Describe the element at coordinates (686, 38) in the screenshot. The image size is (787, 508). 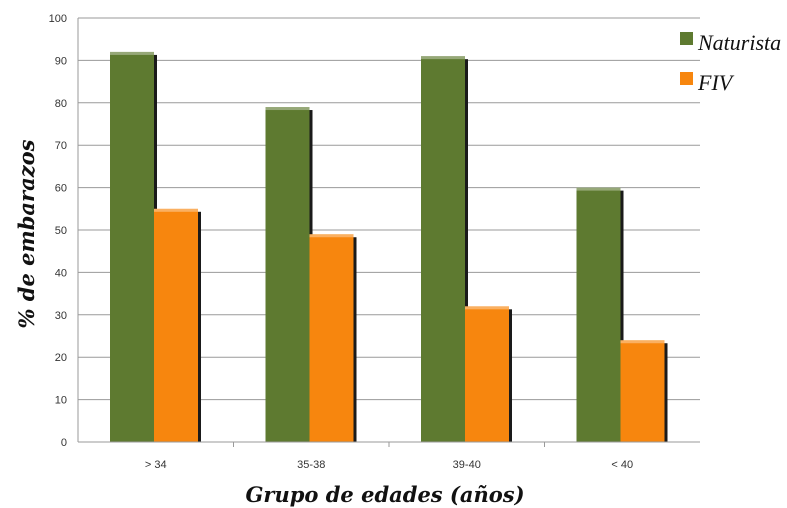
I see `legend-swatch-naturista` at that location.